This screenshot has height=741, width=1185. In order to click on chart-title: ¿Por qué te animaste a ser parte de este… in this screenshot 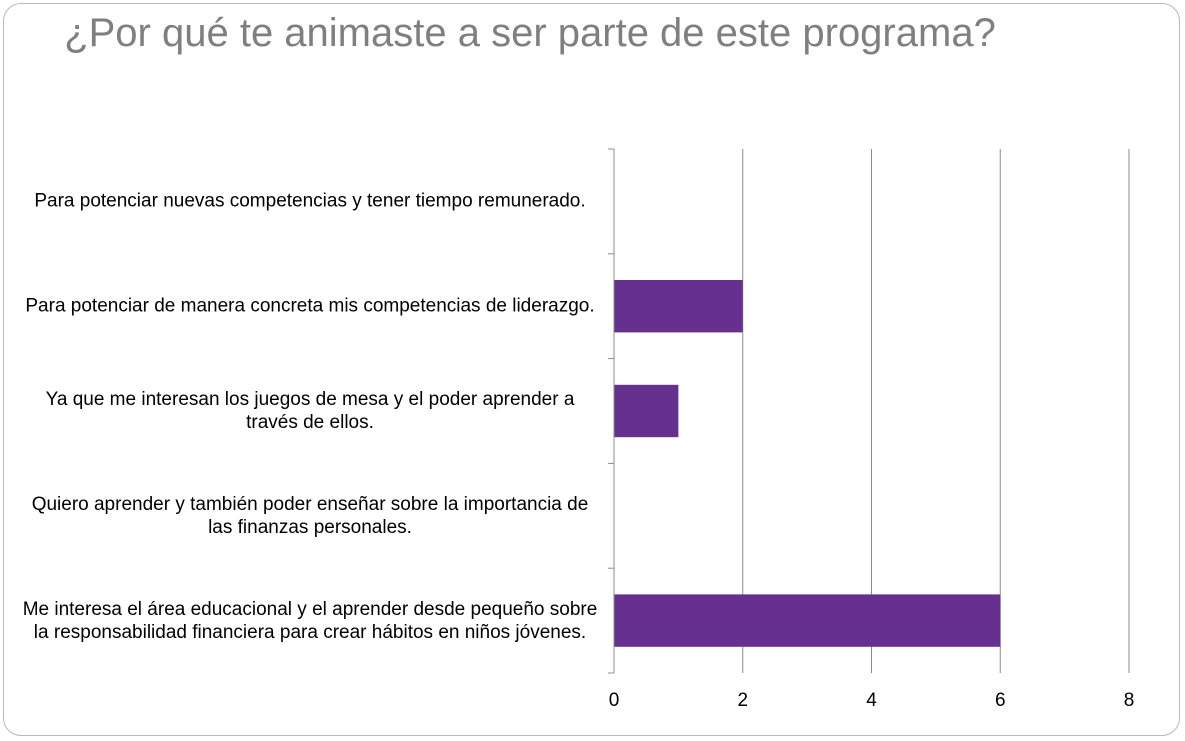, I will do `click(530, 33)`.